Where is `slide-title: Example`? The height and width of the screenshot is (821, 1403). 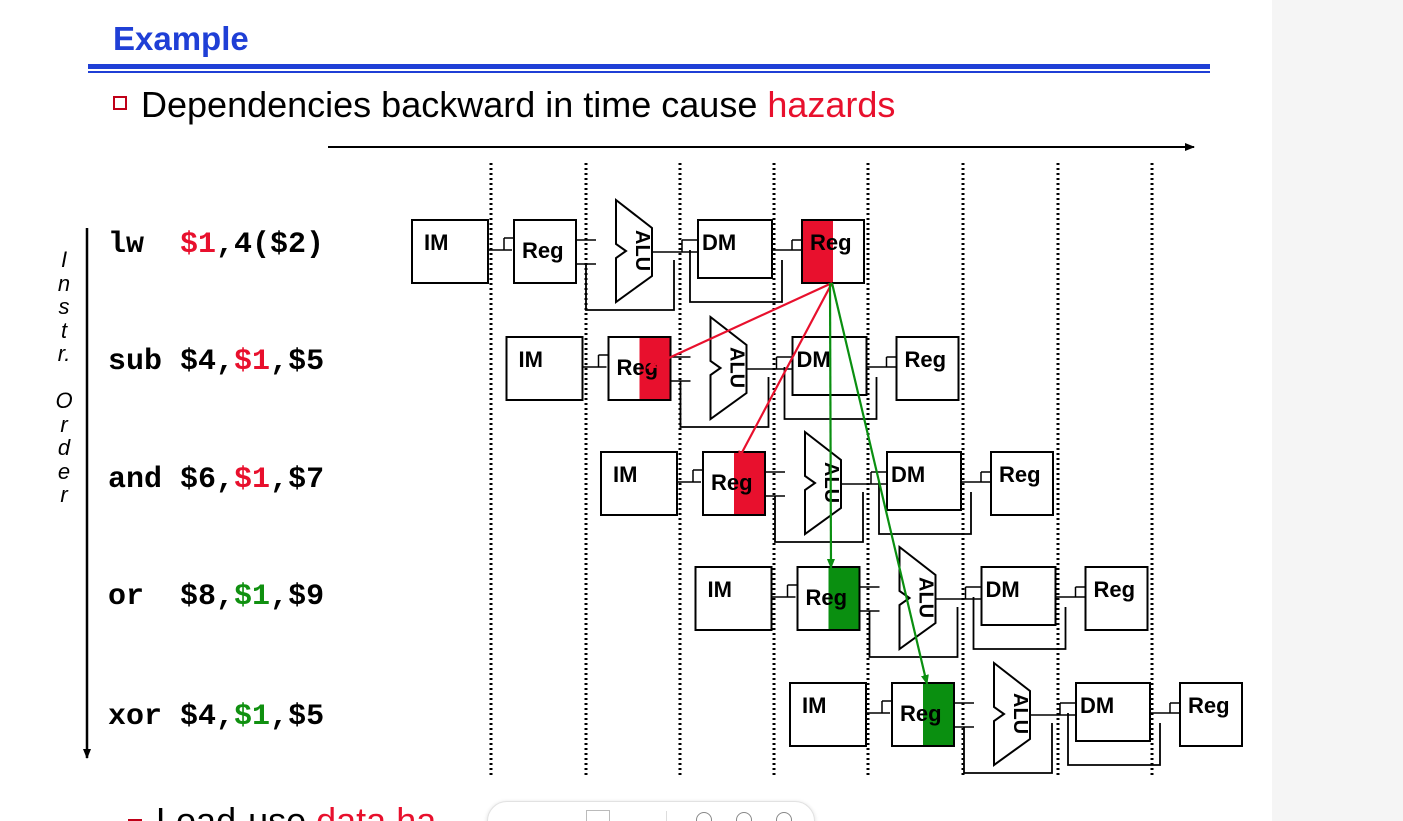 slide-title: Example is located at coordinates (181, 38).